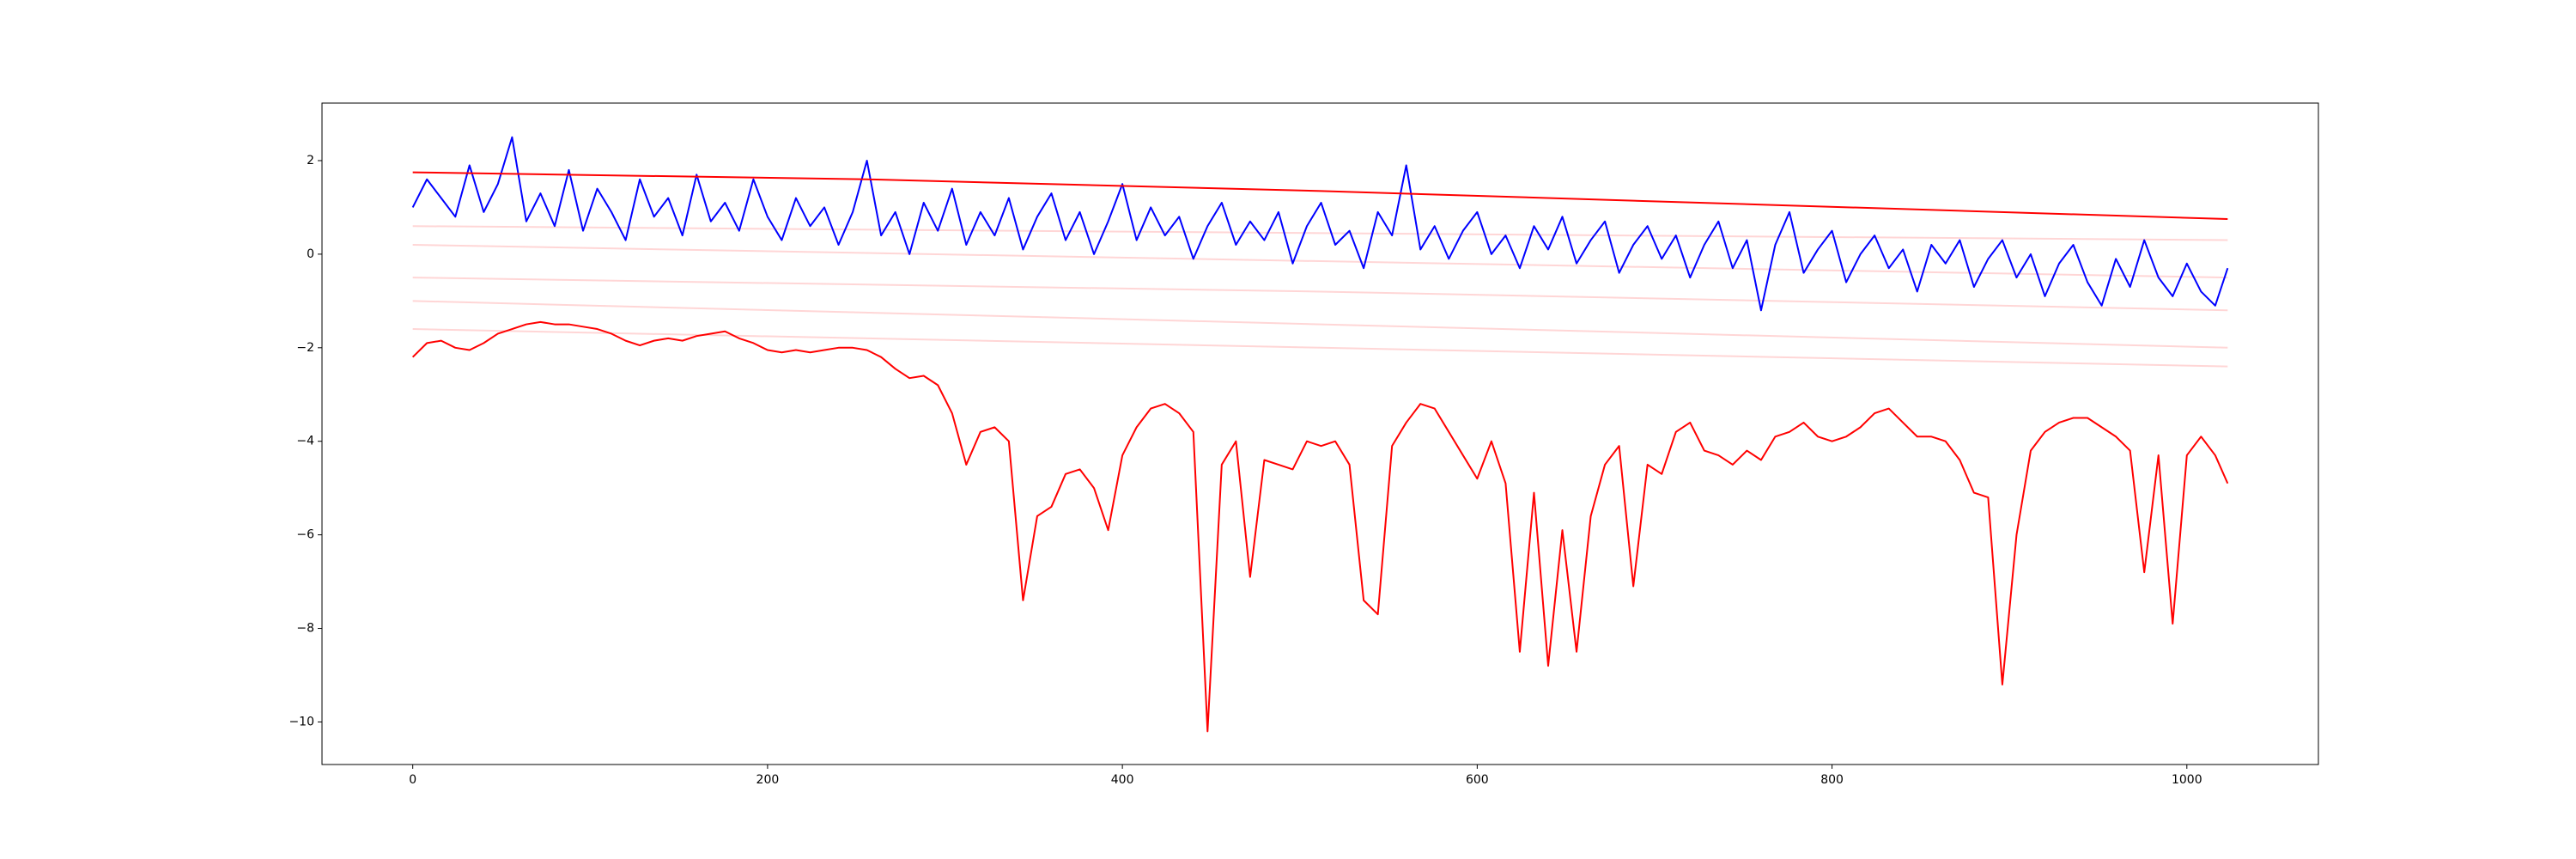 The height and width of the screenshot is (859, 2576). Describe the element at coordinates (768, 780) in the screenshot. I see `x-tick-label: 200` at that location.